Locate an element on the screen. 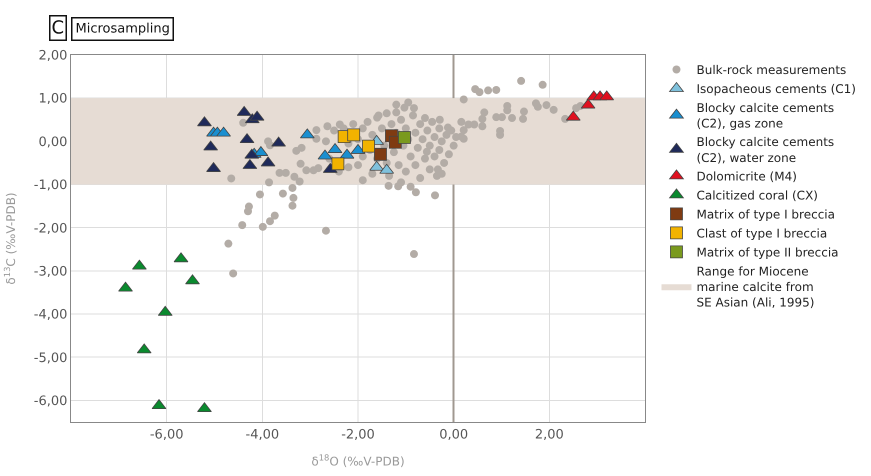 The width and height of the screenshot is (871, 476). legend-label: Range for Miocene marine calcite from SE Asian (Ali, 1995) is located at coordinates (755, 287).